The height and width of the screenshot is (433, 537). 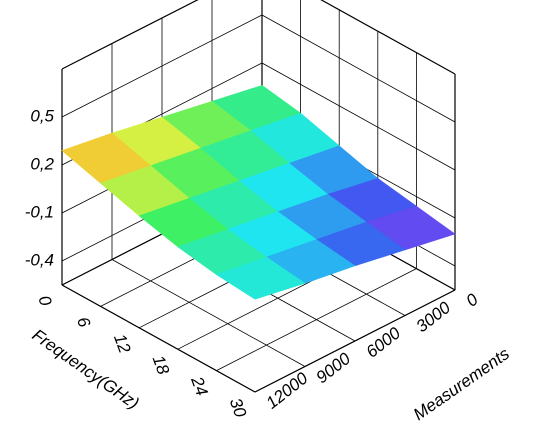 What do you see at coordinates (161, 365) in the screenshot?
I see `x-tick-label: 18` at bounding box center [161, 365].